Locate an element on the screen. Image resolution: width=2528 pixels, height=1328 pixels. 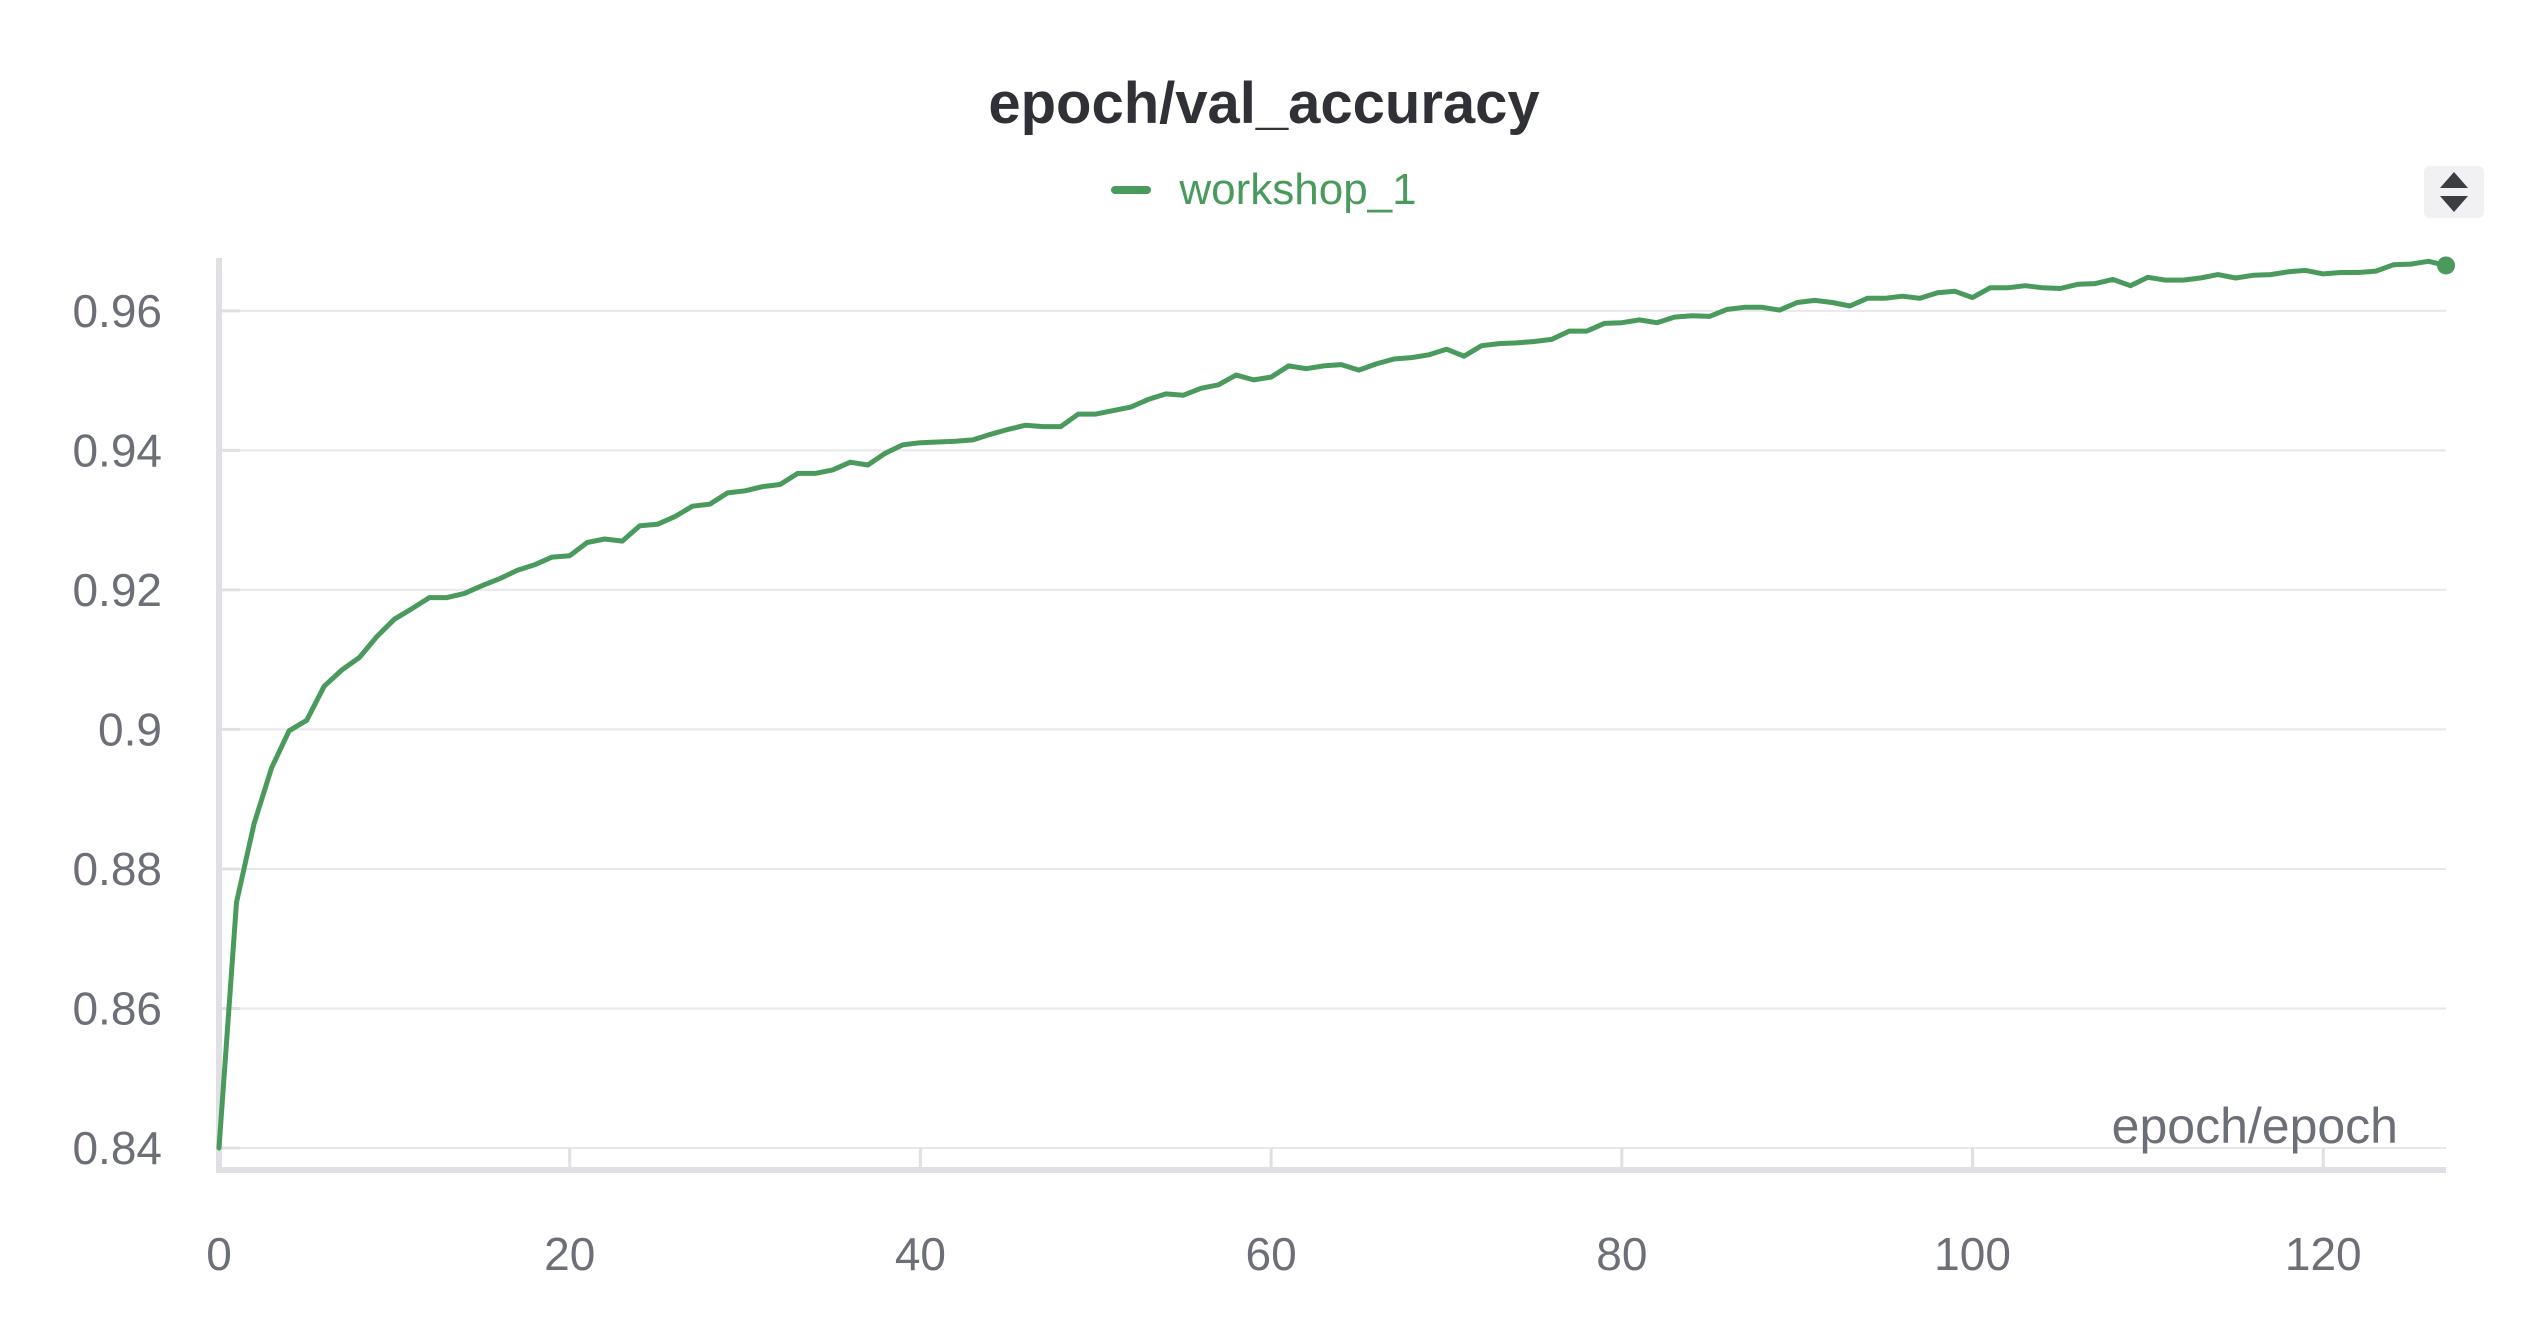
y-tick-label: 0.88 is located at coordinates (117, 869).